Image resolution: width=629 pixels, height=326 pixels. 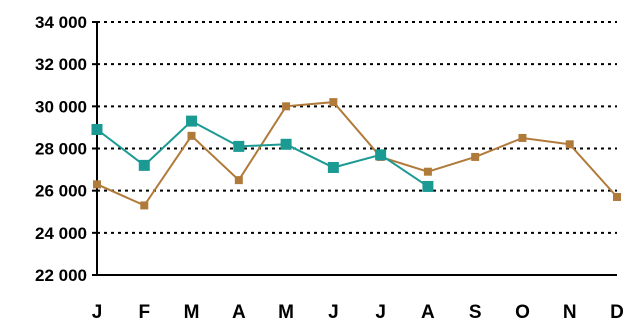 What do you see at coordinates (475, 312) in the screenshot?
I see `x-tick-label: S` at bounding box center [475, 312].